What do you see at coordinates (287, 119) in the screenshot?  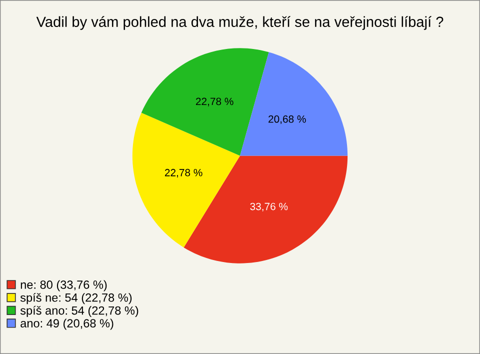 I see `data-label: 20,68 %` at bounding box center [287, 119].